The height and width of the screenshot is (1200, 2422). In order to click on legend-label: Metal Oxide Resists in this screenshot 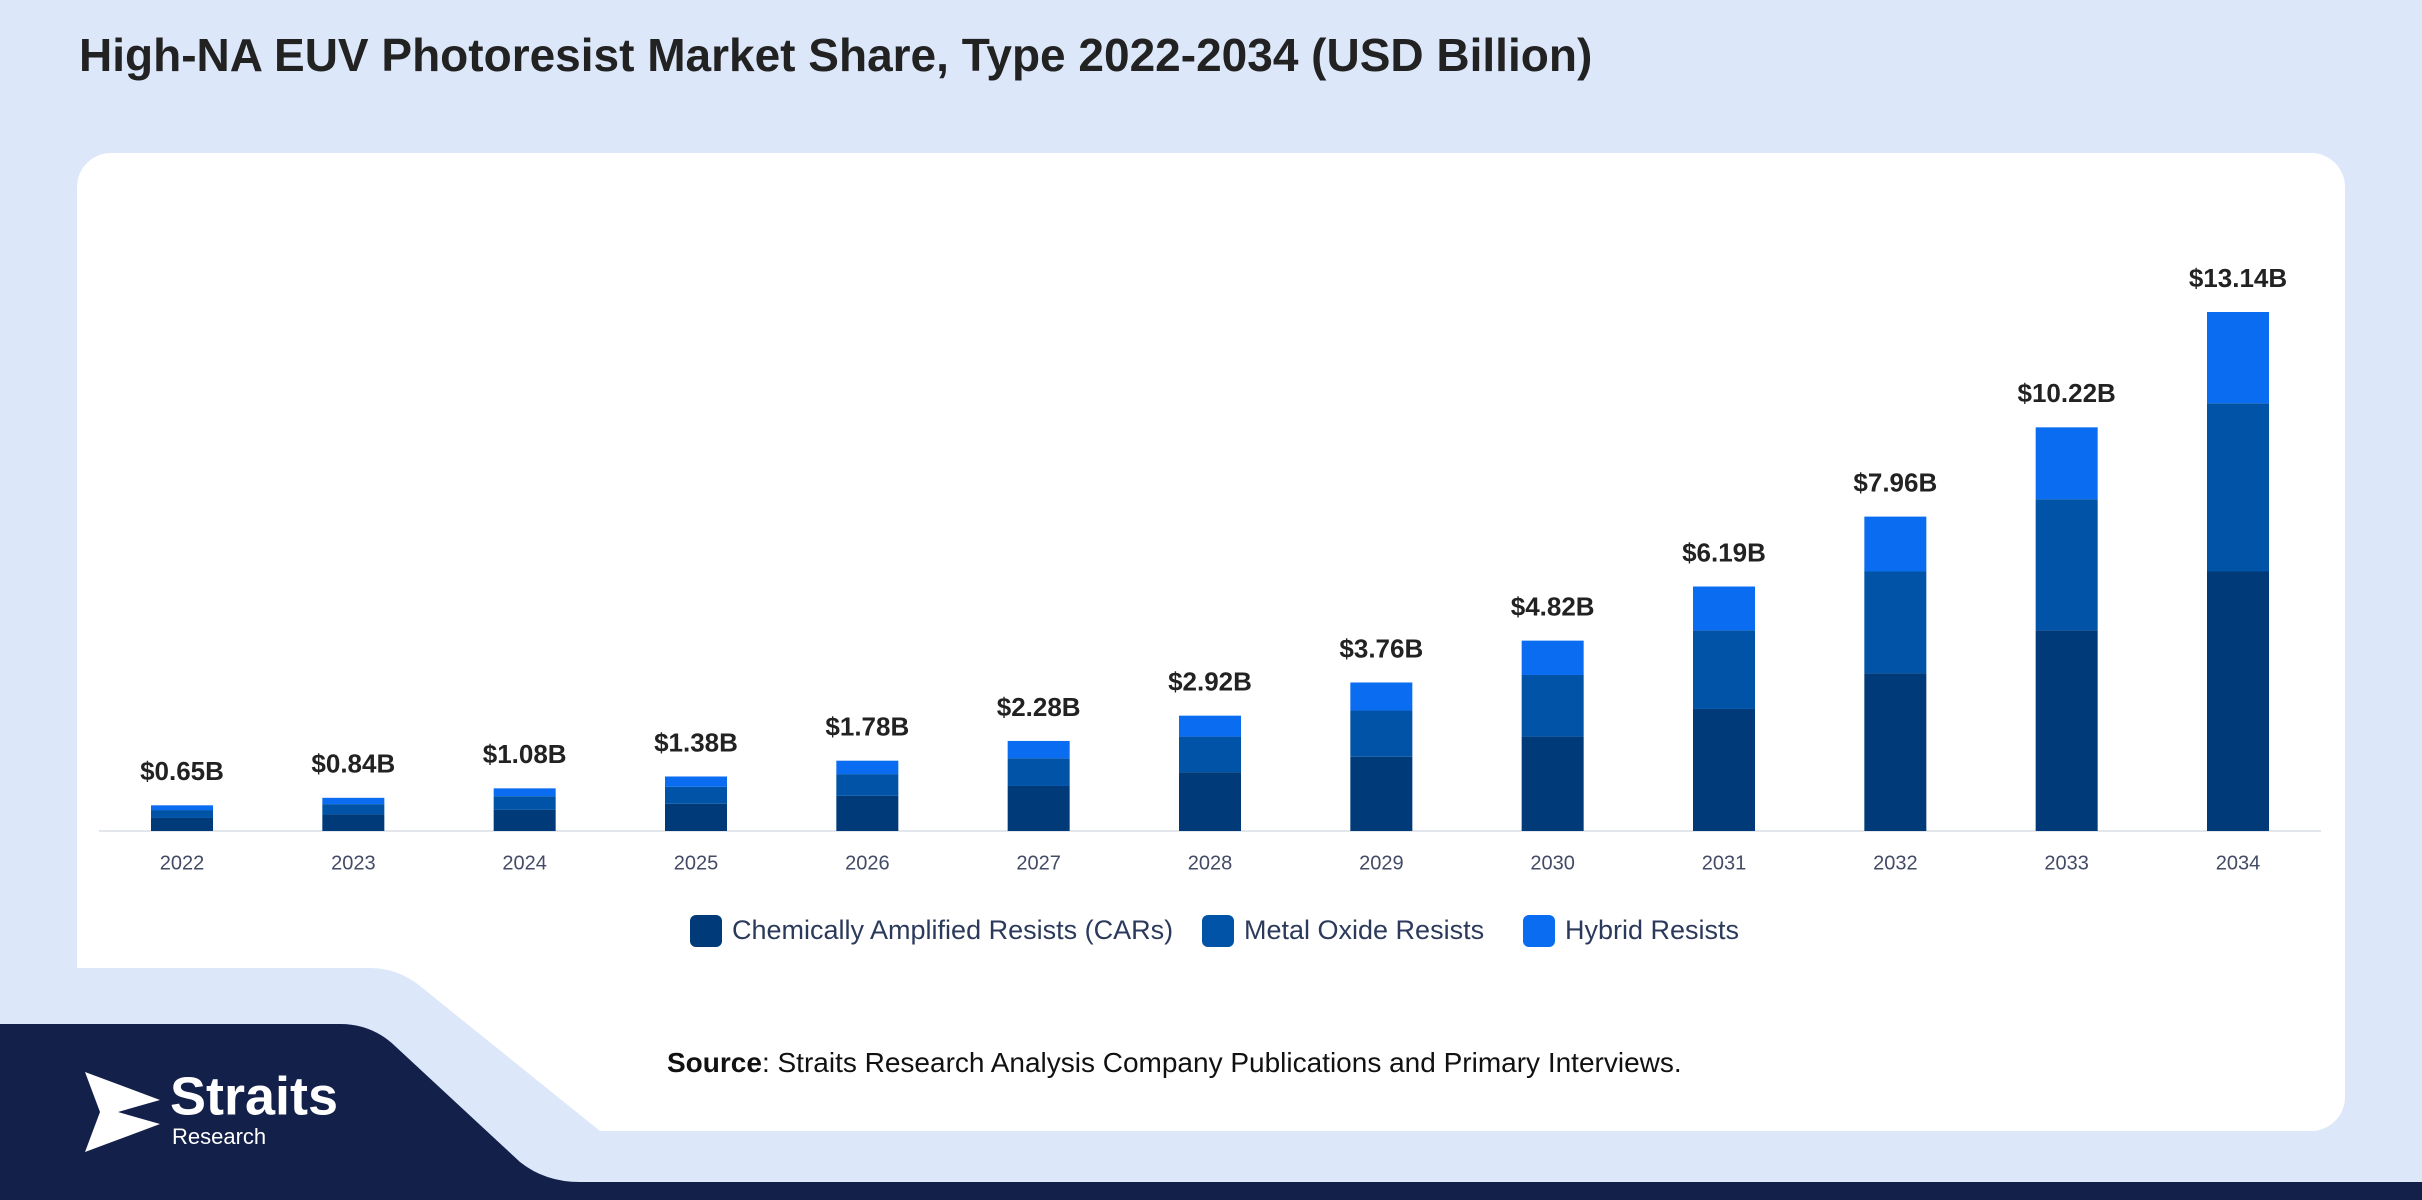, I will do `click(1364, 930)`.